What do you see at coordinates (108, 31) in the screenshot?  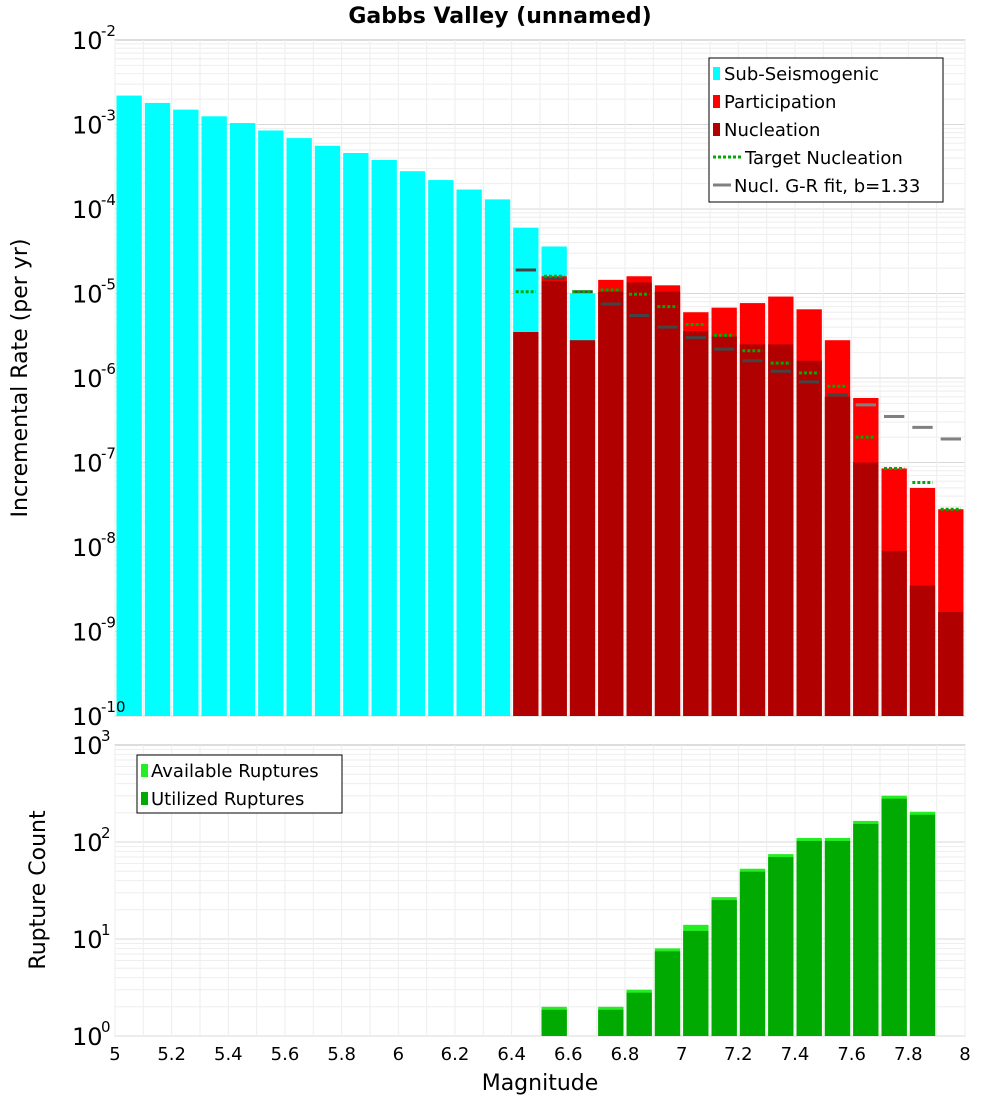 I see `top-ytick-exp: -2` at bounding box center [108, 31].